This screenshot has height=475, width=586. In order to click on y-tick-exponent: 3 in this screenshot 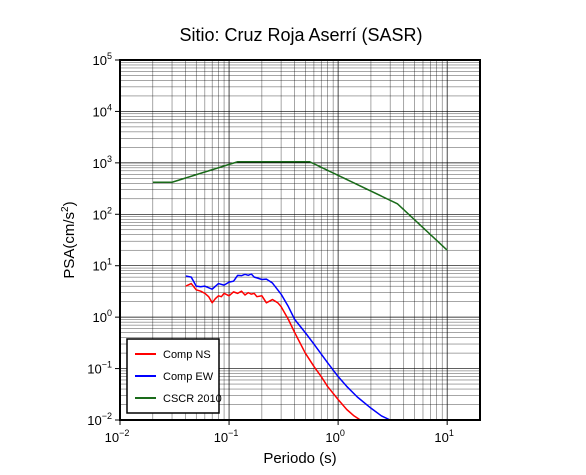, I will do `click(109, 159)`.